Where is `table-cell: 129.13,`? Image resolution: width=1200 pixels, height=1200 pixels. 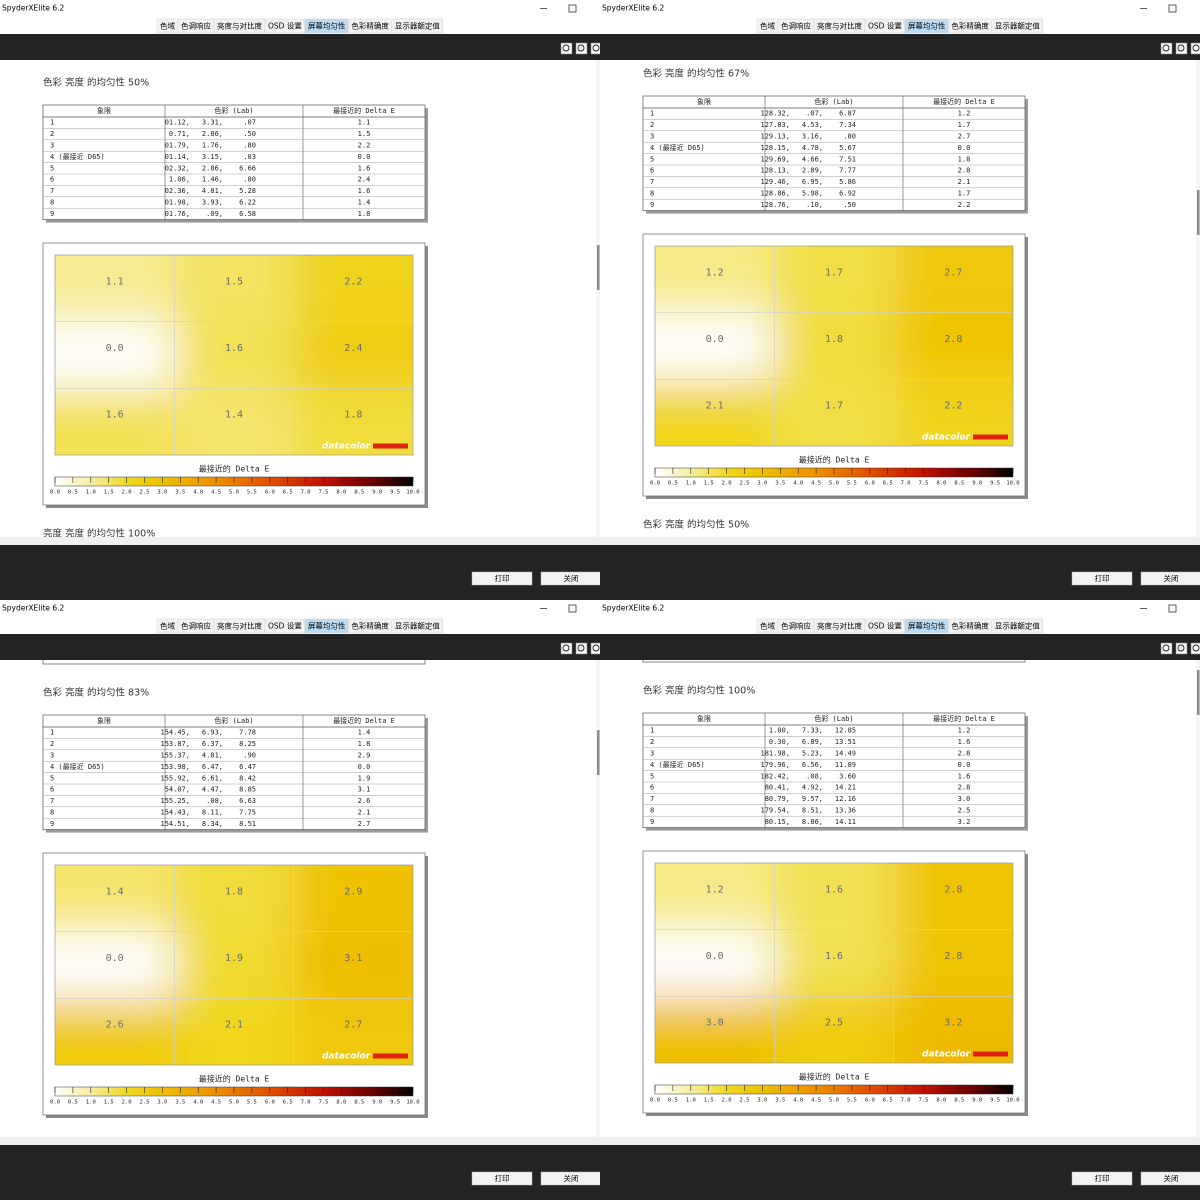 table-cell: 129.13, is located at coordinates (775, 137).